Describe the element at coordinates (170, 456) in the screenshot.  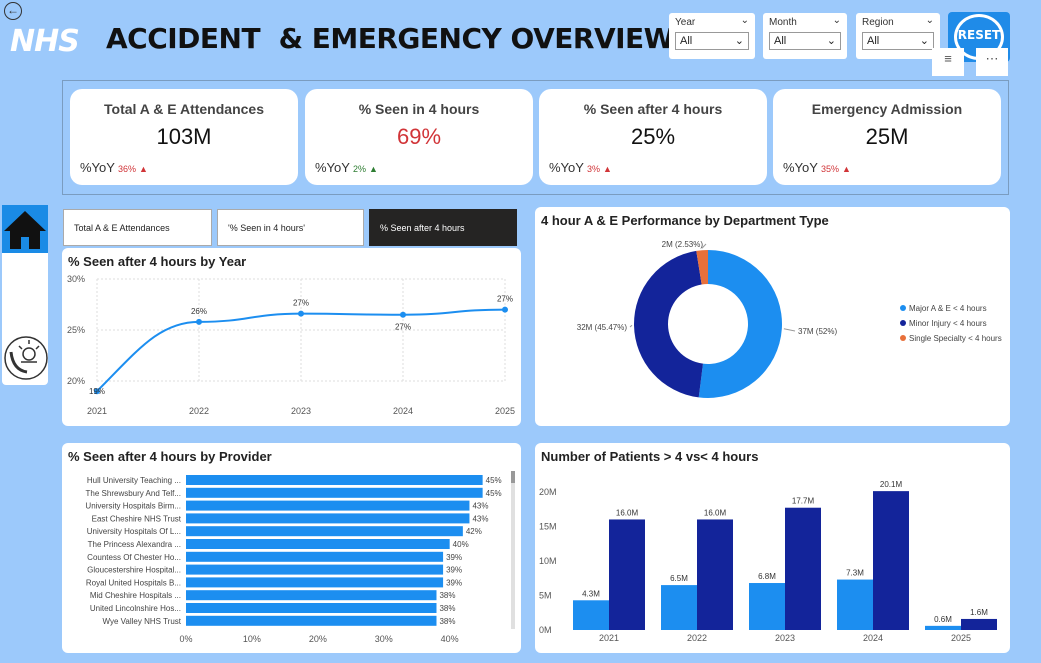
I see `chart-title: % Seen after 4 hours by Provider` at that location.